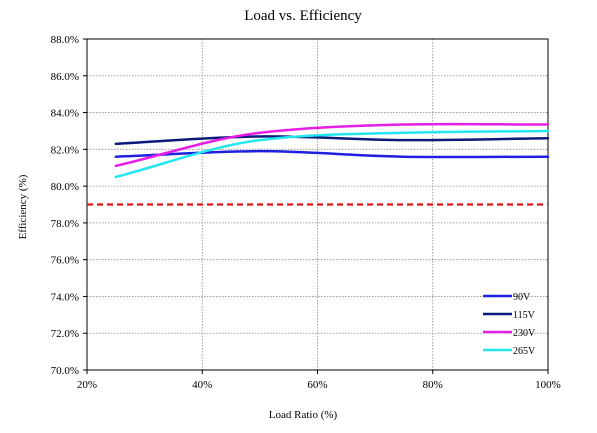 This screenshot has height=433, width=597. I want to click on y-tick-label: 72.0%, so click(65, 334).